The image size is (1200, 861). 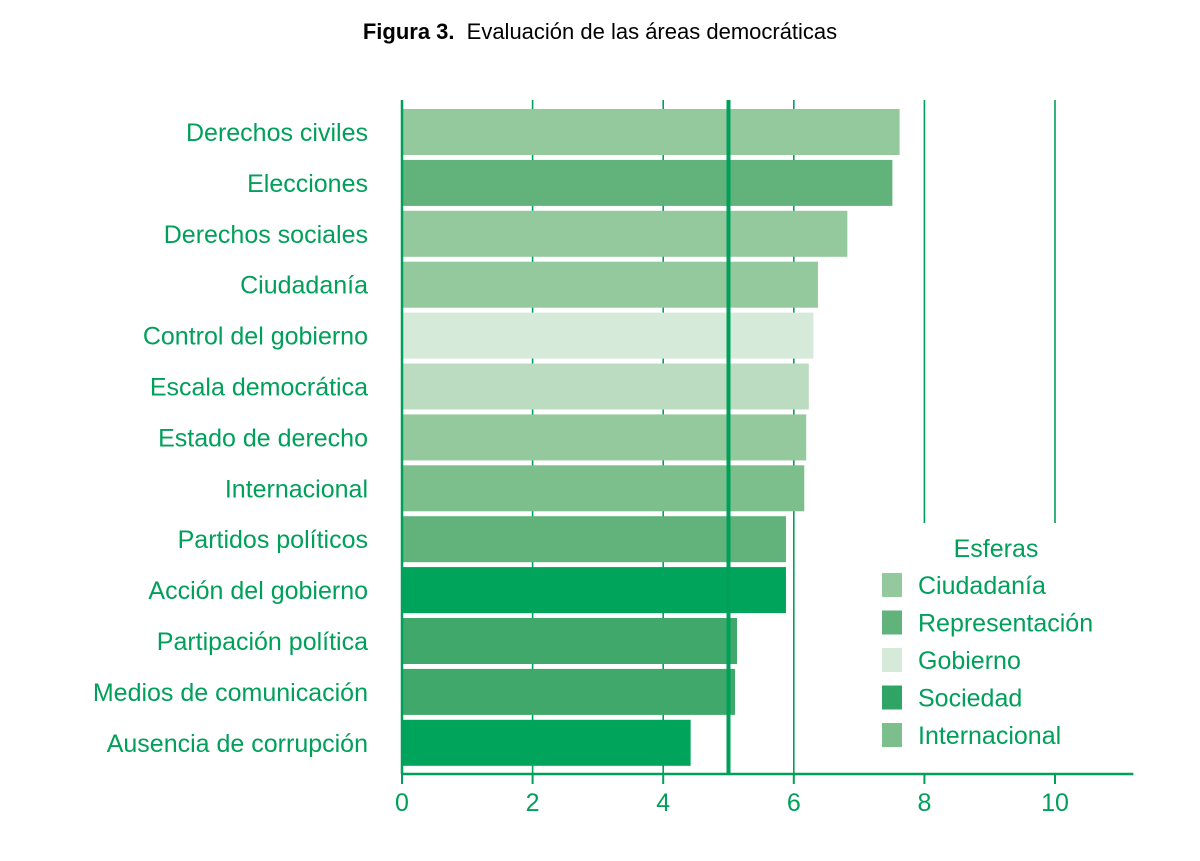 What do you see at coordinates (237, 744) in the screenshot?
I see `category-label-12: Ausencia de corrupción` at bounding box center [237, 744].